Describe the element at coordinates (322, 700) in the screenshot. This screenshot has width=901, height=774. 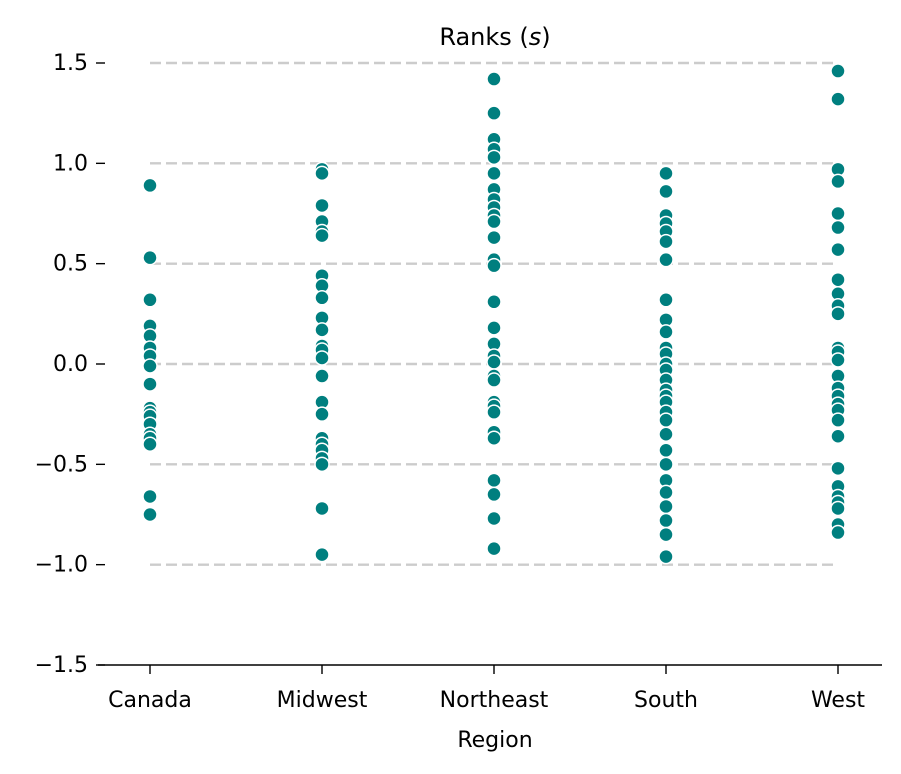
I see `x-tick-label: Midwest` at that location.